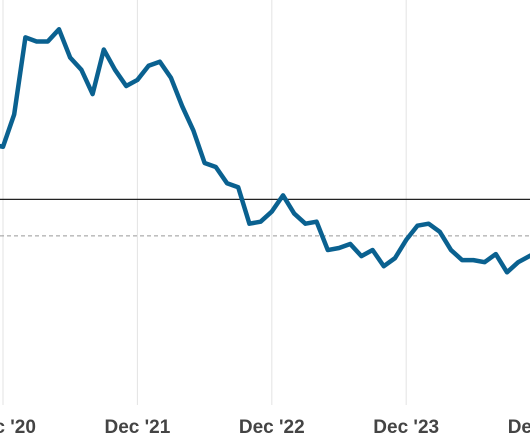 This screenshot has width=530, height=442. What do you see at coordinates (272, 427) in the screenshot?
I see `x-tick-label-2: Dec '22` at bounding box center [272, 427].